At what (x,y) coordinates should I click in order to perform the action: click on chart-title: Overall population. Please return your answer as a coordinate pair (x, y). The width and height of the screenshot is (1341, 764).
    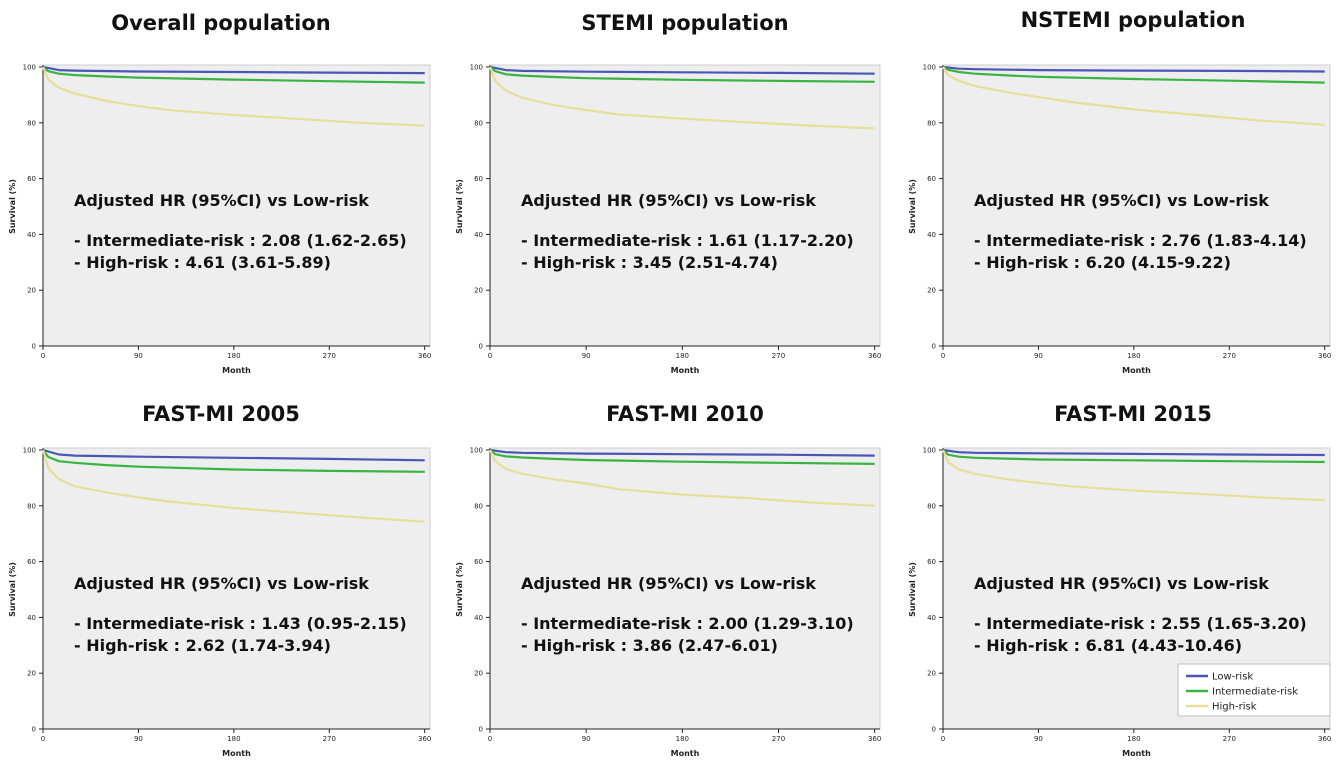
    Looking at the image, I should click on (220, 23).